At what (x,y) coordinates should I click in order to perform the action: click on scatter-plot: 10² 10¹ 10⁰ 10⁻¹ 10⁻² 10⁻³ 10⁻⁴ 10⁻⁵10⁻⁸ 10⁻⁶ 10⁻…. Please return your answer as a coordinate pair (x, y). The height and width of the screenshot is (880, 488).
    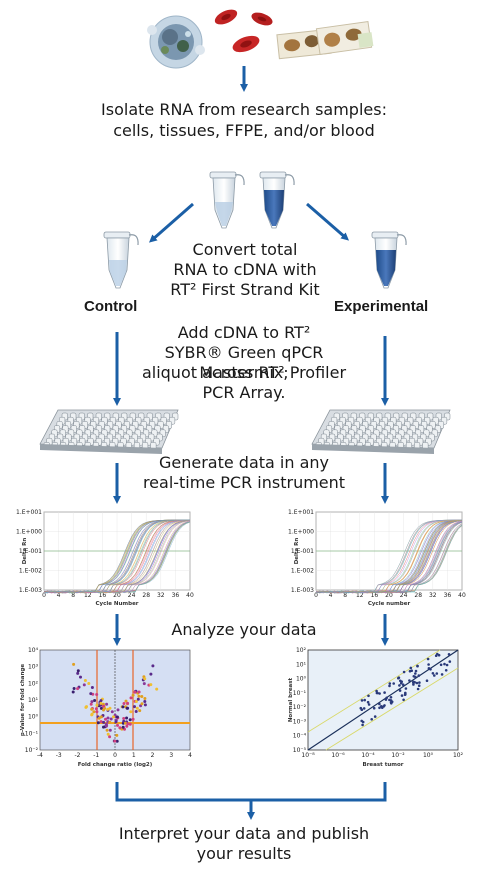
    Looking at the image, I should click on (376, 707).